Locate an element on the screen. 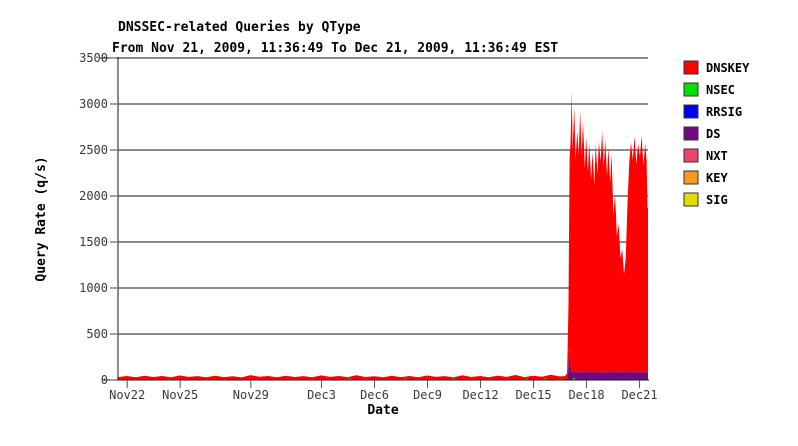 The height and width of the screenshot is (446, 798). legend-swatch-rrsig is located at coordinates (691, 111).